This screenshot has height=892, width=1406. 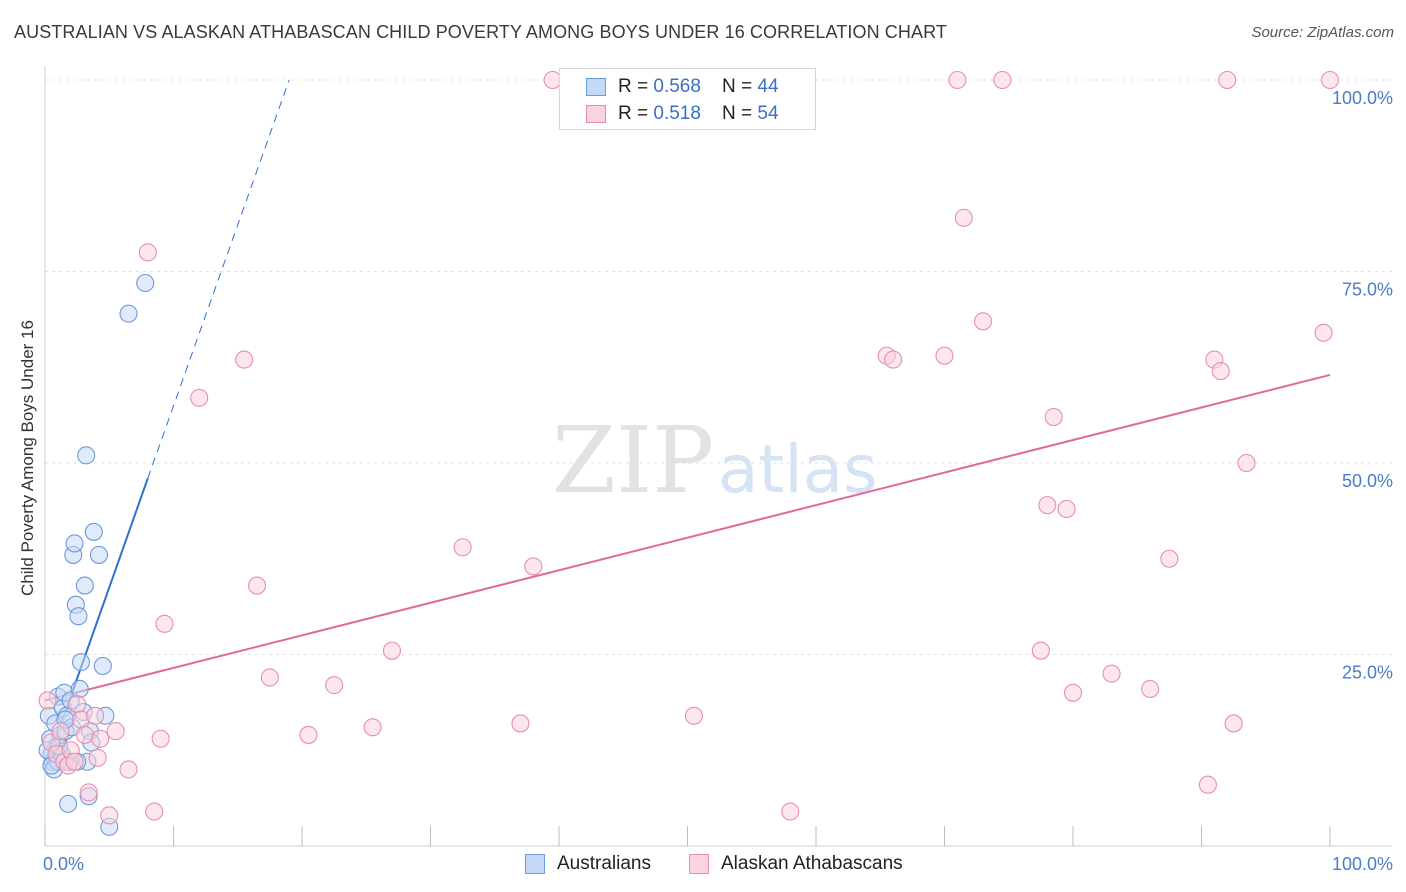 I want to click on legend-r-value: 0.518, so click(x=677, y=113).